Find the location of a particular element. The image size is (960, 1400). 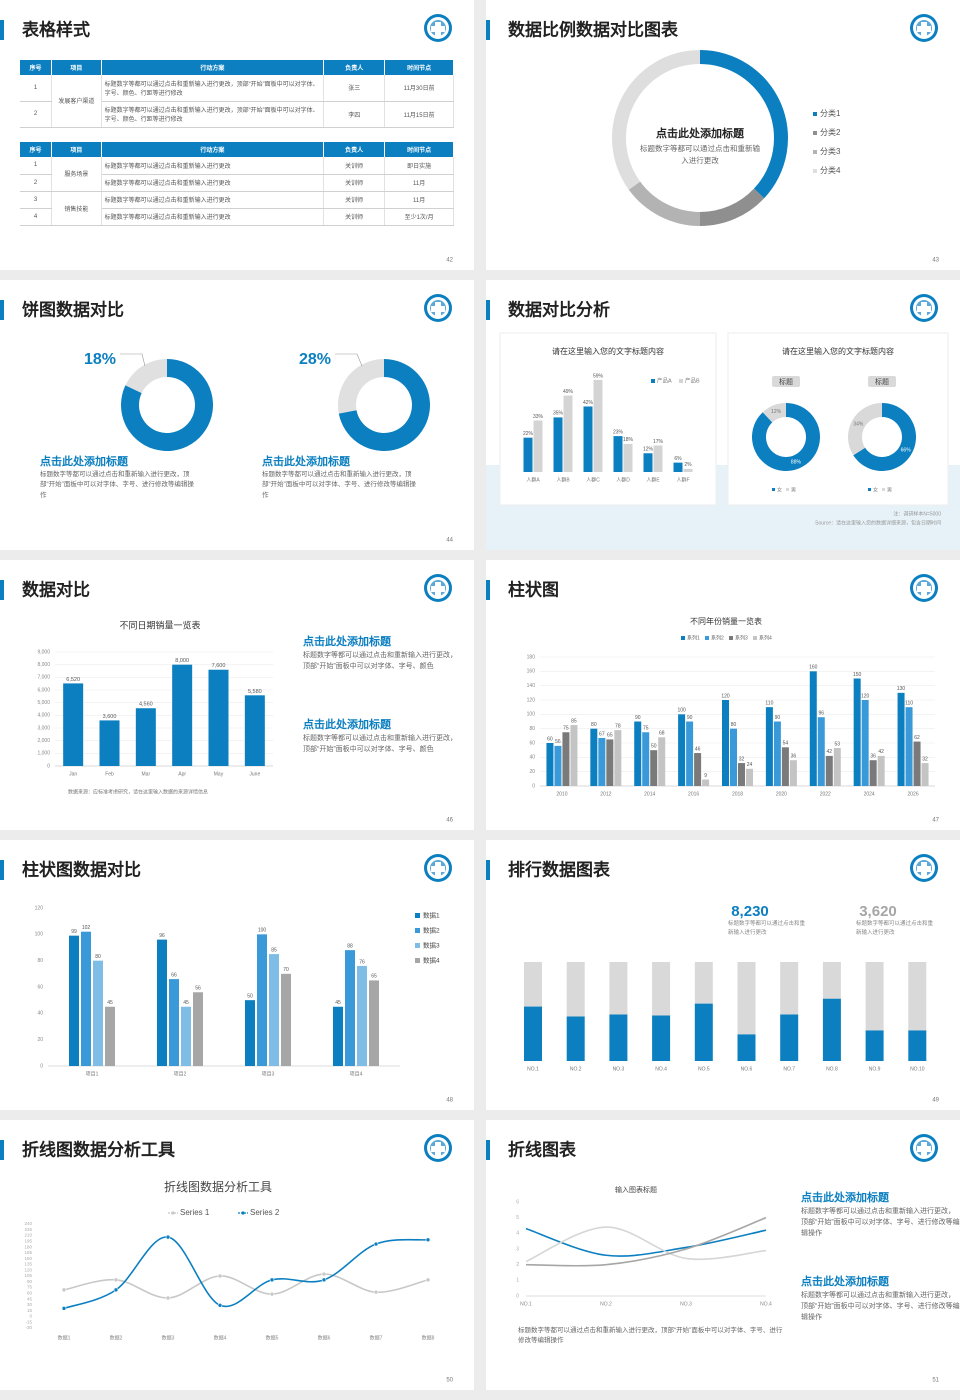

x-tick-label: 人群A is located at coordinates (533, 479).